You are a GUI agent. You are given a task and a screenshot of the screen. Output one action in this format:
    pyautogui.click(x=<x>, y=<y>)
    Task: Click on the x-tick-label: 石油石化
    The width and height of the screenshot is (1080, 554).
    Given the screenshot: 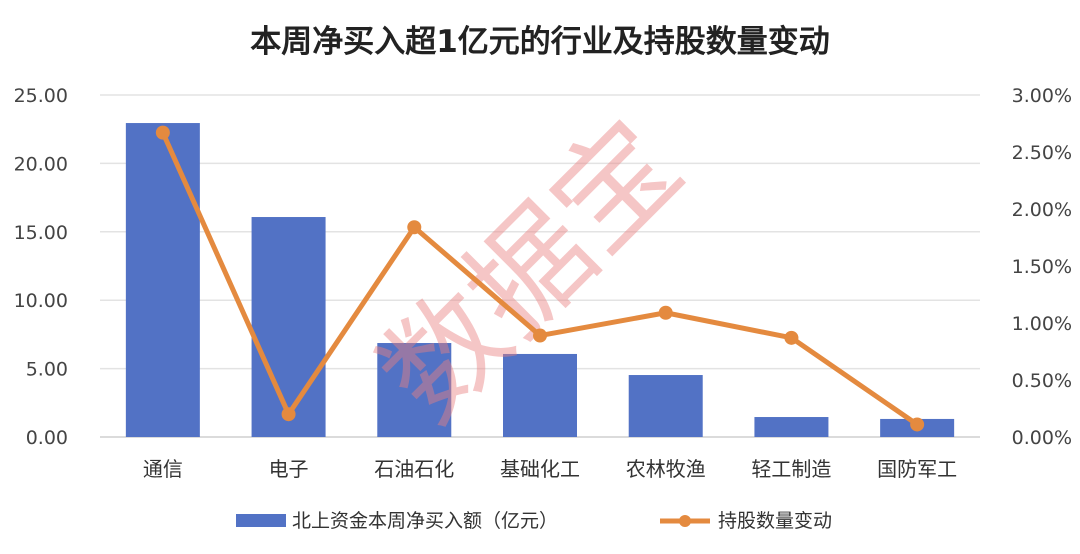 What is the action you would take?
    pyautogui.click(x=414, y=469)
    